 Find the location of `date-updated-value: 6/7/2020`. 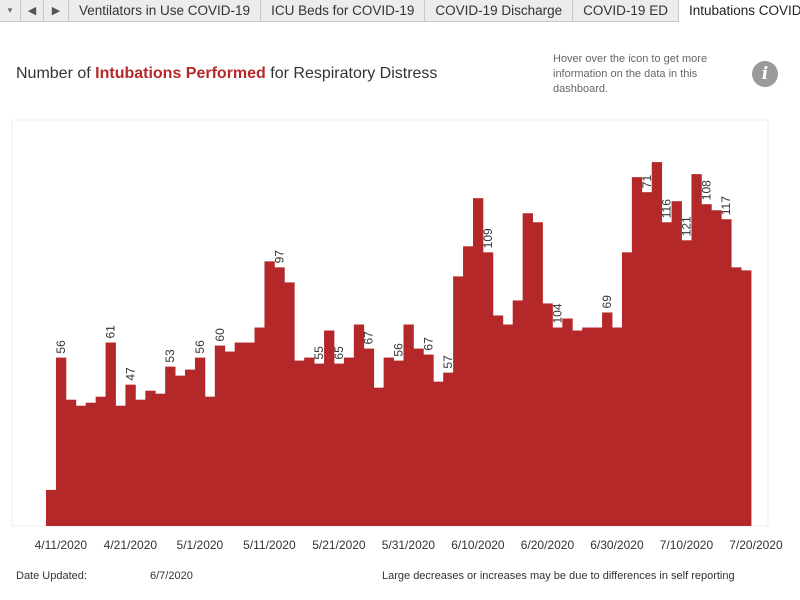

date-updated-value: 6/7/2020 is located at coordinates (171, 576).